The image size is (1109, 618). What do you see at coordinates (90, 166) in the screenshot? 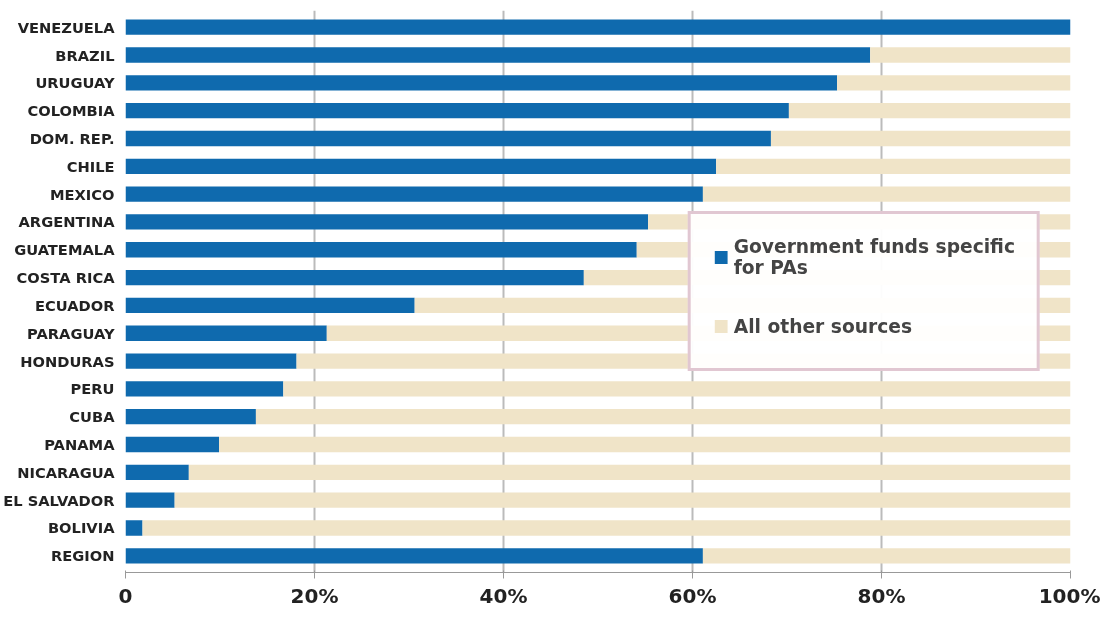
I see `y-tick-label: CHILE` at bounding box center [90, 166].